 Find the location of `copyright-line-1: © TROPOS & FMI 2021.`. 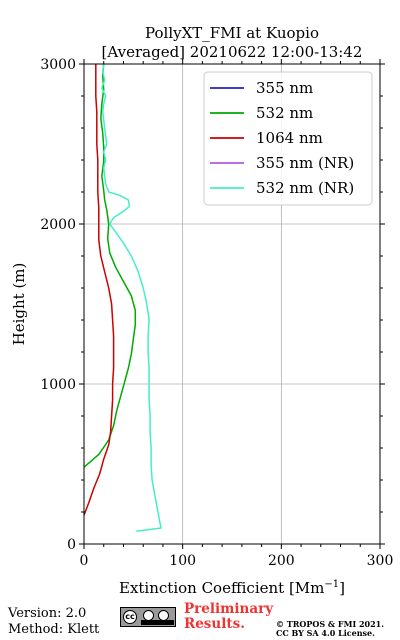

copyright-line-1: © TROPOS & FMI 2021. is located at coordinates (330, 624).